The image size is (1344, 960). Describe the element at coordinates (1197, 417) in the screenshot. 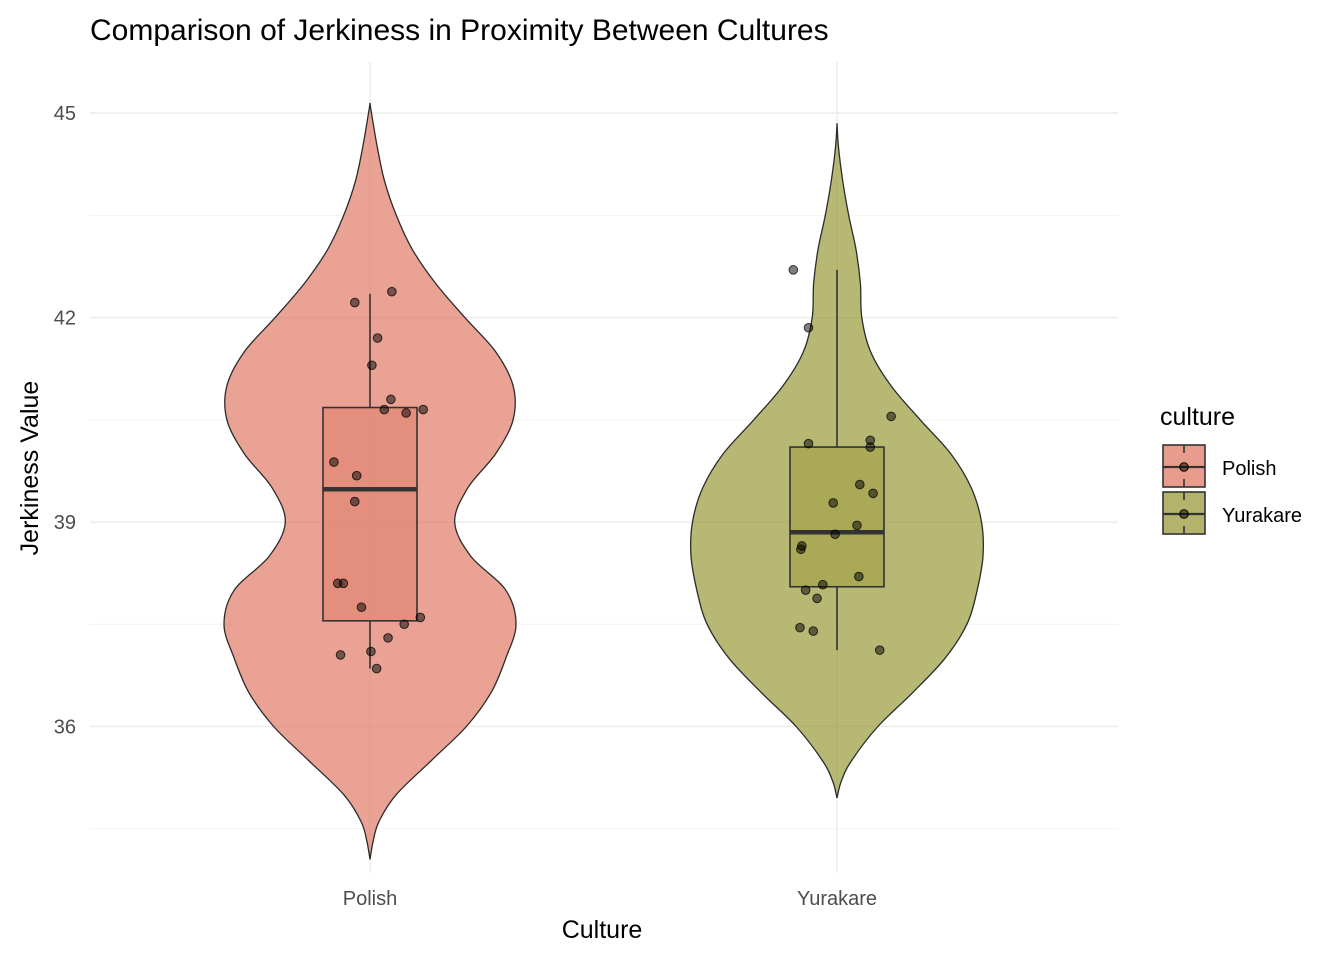

I see `legend-title: culture` at that location.